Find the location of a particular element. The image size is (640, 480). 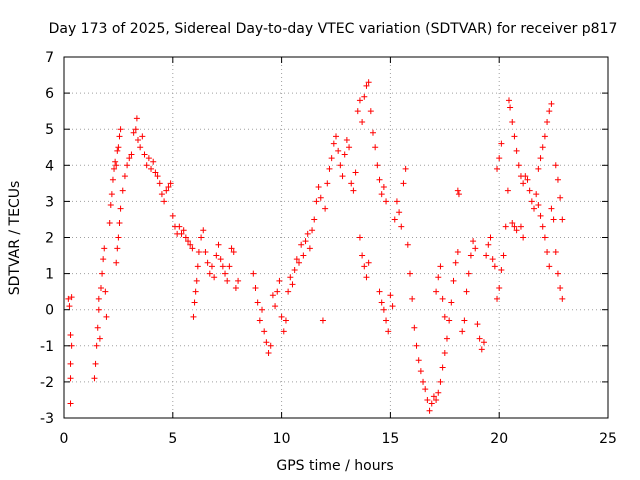

x-tick-label: 5 is located at coordinates (172, 439).